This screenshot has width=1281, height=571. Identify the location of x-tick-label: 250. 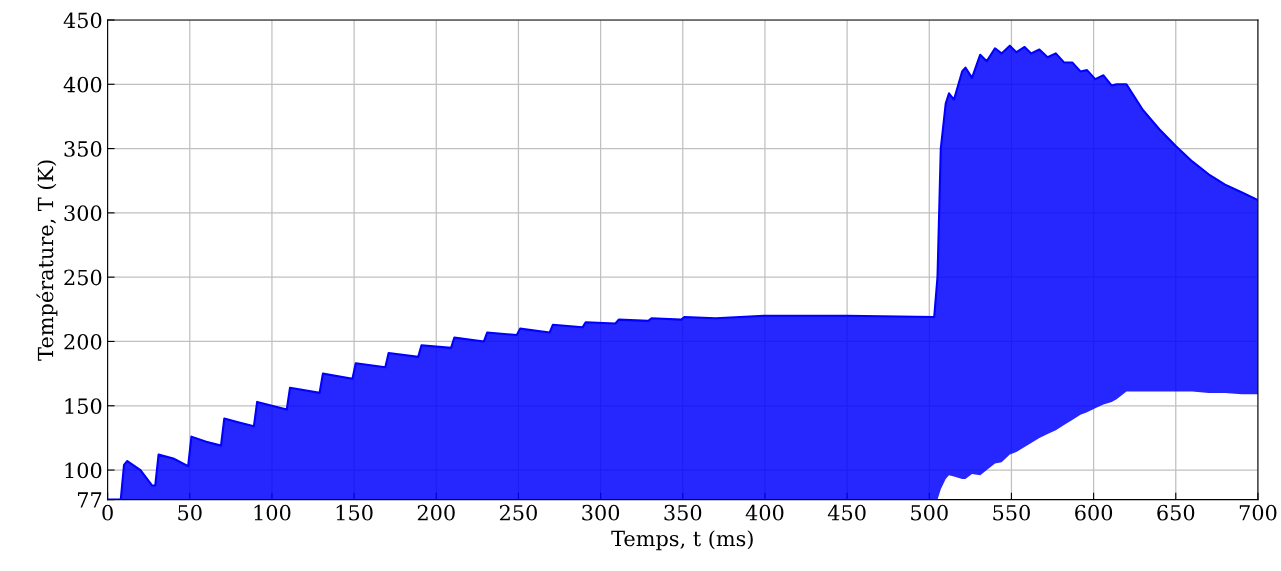
(518, 512).